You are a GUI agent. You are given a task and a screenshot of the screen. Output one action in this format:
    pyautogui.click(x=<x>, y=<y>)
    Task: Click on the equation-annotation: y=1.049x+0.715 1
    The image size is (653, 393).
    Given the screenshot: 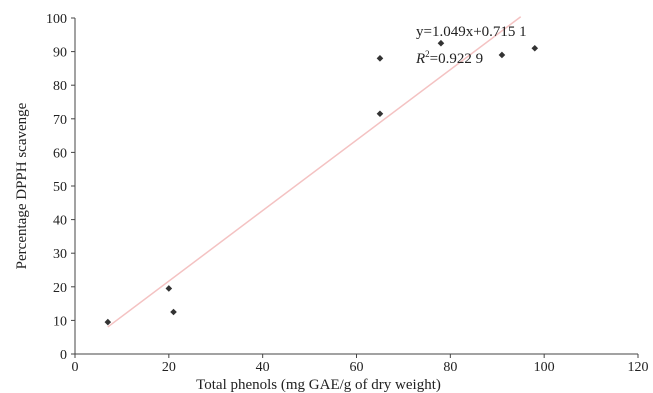 What is the action you would take?
    pyautogui.click(x=471, y=32)
    